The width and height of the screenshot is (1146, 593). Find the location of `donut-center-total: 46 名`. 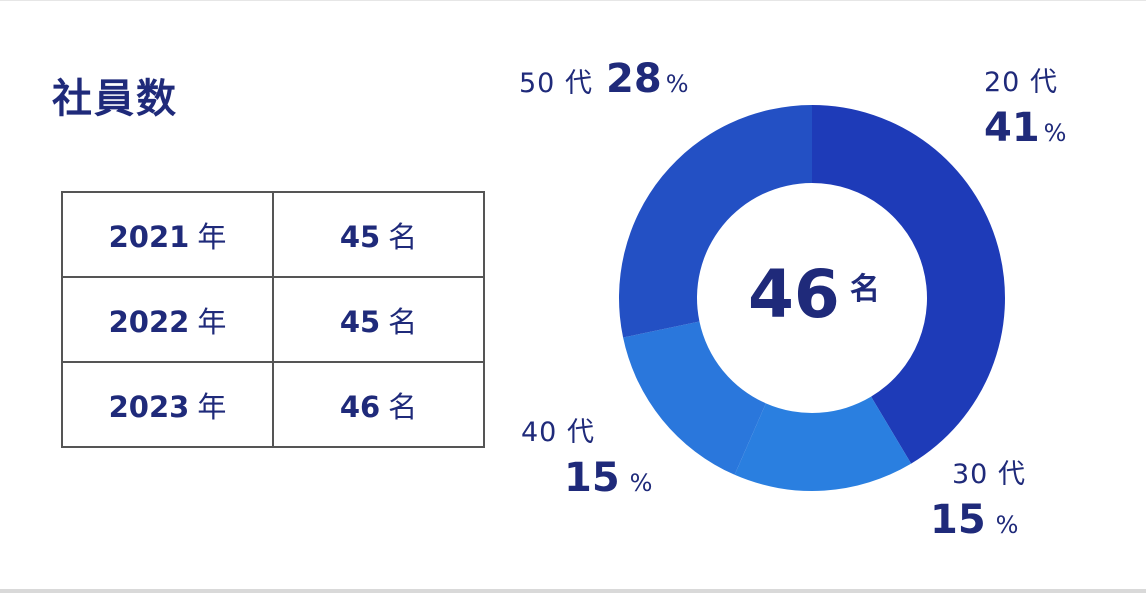

donut-center-total: 46 名 is located at coordinates (814, 294).